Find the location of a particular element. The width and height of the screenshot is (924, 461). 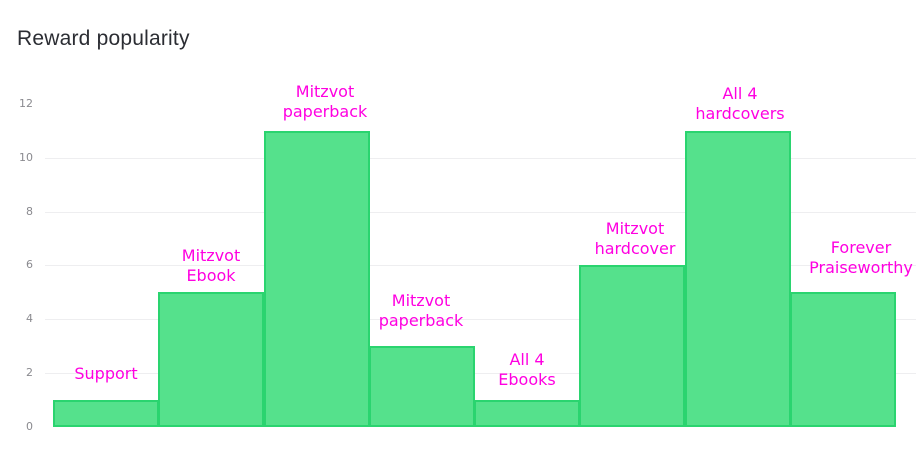

bar-label-line: Praiseworthy is located at coordinates (861, 267).